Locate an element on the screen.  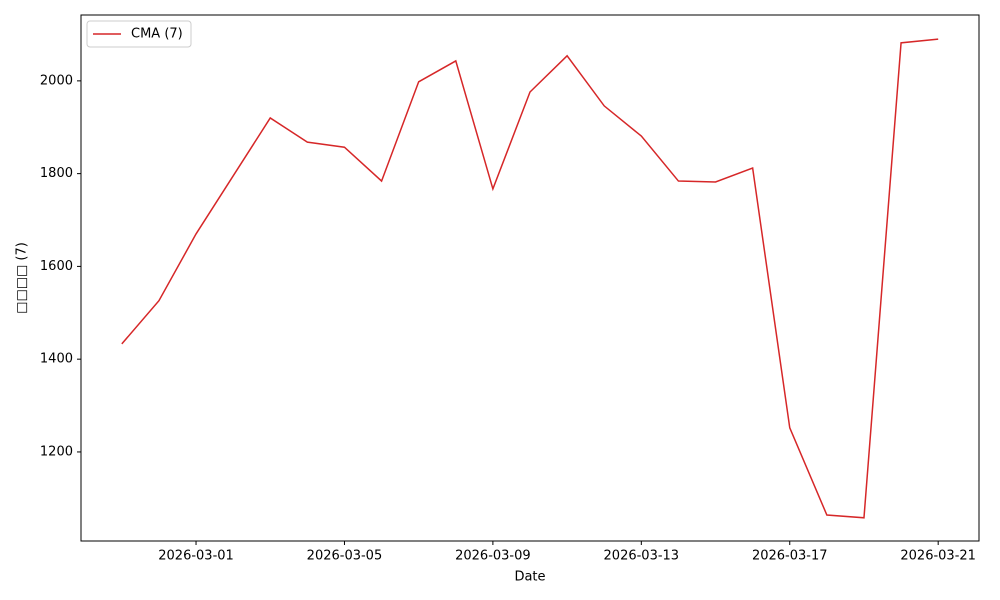
x-tick-label: 2026-03-13 is located at coordinates (642, 556).